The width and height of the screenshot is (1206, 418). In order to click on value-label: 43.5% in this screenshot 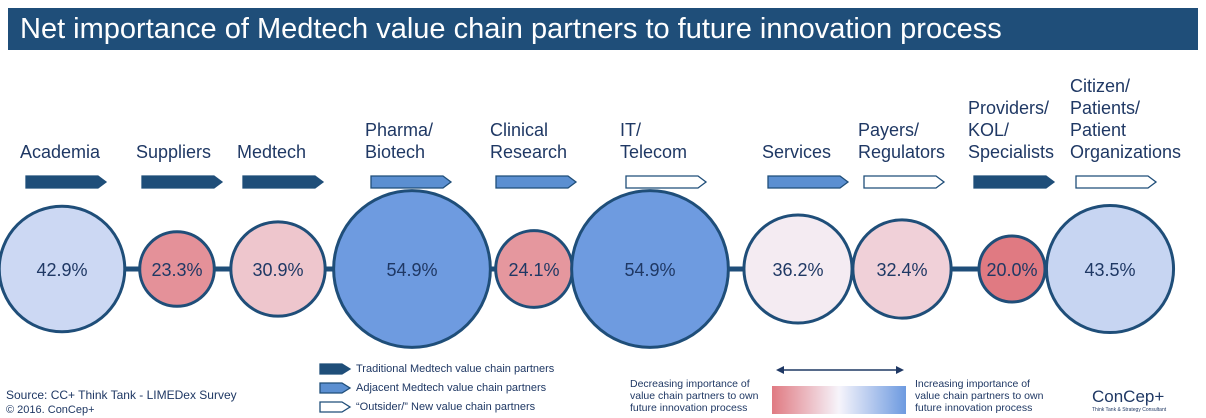, I will do `click(1109, 270)`.